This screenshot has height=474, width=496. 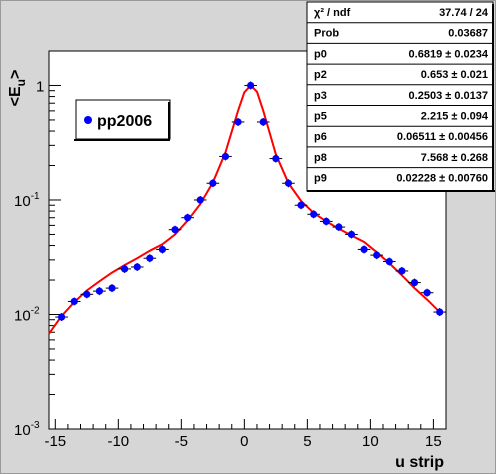 What do you see at coordinates (449, 54) in the screenshot?
I see `stats-value: 0.6819 ± 0.0234` at bounding box center [449, 54].